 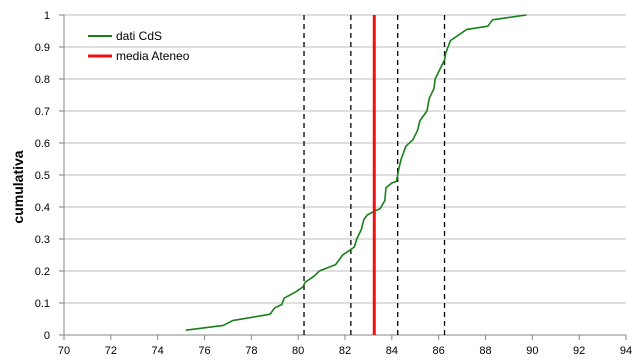 What do you see at coordinates (42, 304) in the screenshot?
I see `y-tick-label: 0.1` at bounding box center [42, 304].